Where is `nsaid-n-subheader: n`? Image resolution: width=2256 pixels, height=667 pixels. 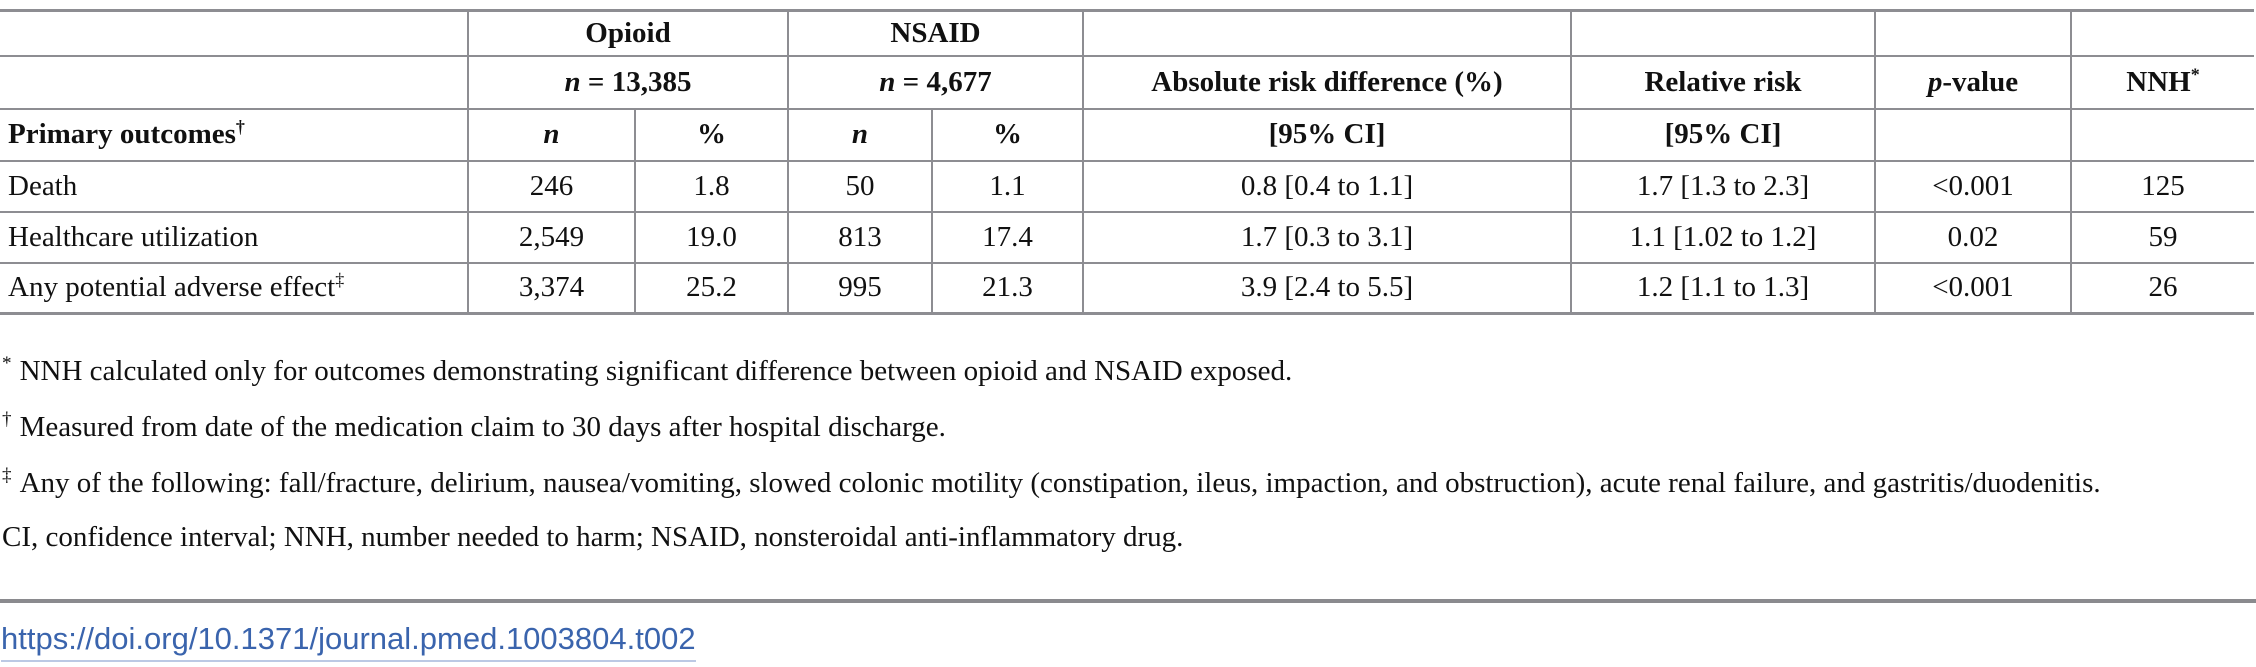 nsaid-n-subheader: n is located at coordinates (860, 134).